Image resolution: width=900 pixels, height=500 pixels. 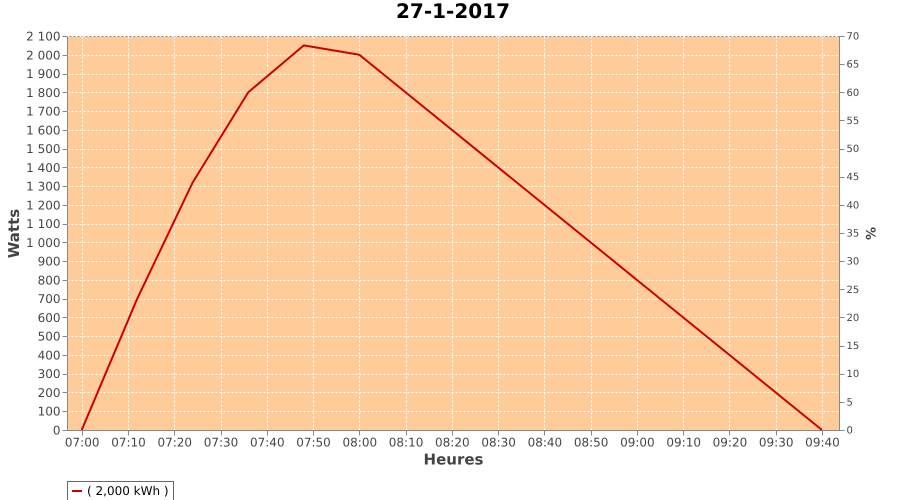 I want to click on y2-tick-label: 0, so click(x=849, y=431).